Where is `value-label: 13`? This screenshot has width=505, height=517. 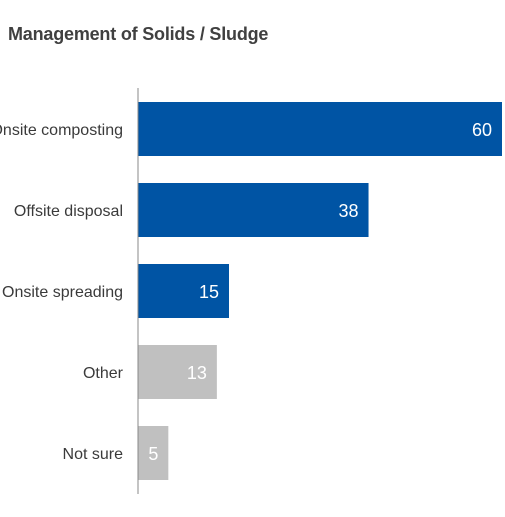 value-label: 13 is located at coordinates (197, 373).